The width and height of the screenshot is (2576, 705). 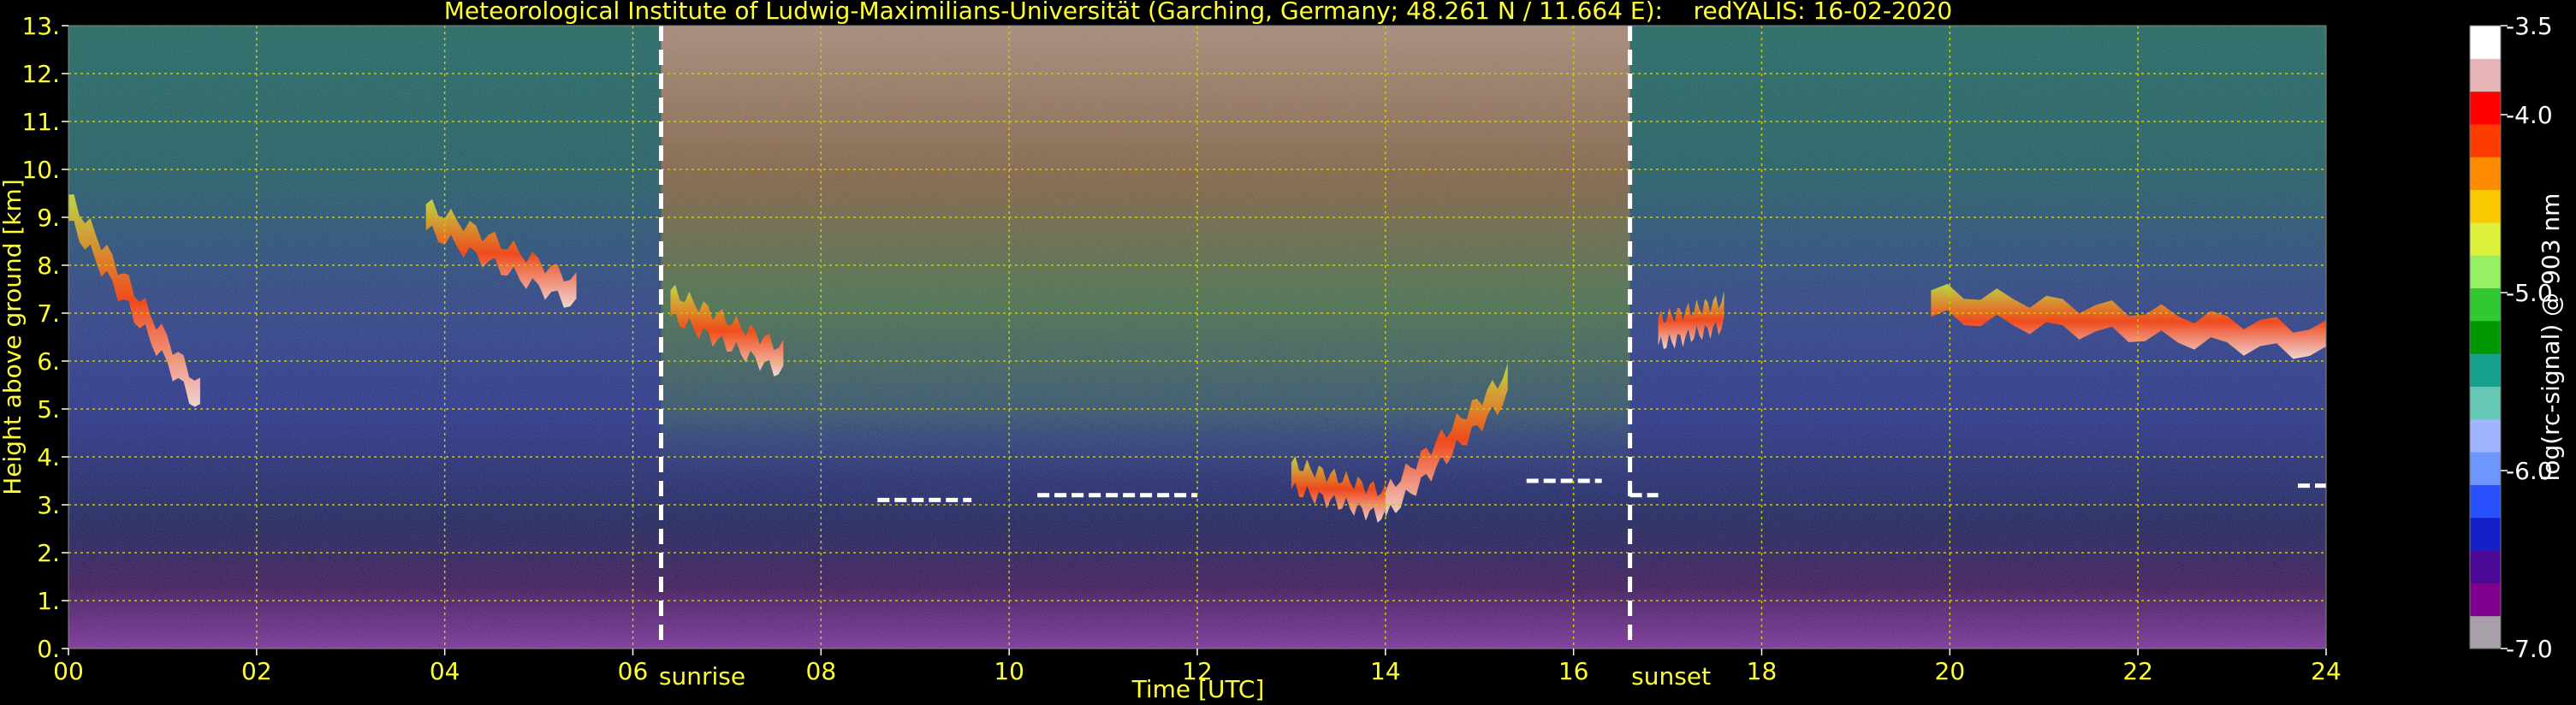 What do you see at coordinates (13, 337) in the screenshot?
I see `y-axis-label: Height above ground [km]` at bounding box center [13, 337].